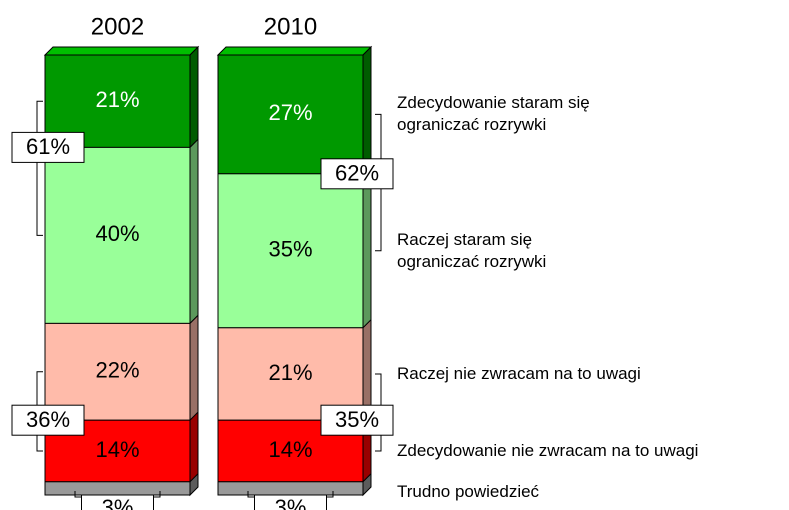  Describe the element at coordinates (548, 450) in the screenshot. I see `legend-label: Zdecydowanie nie zwracam na to uwagi` at that location.